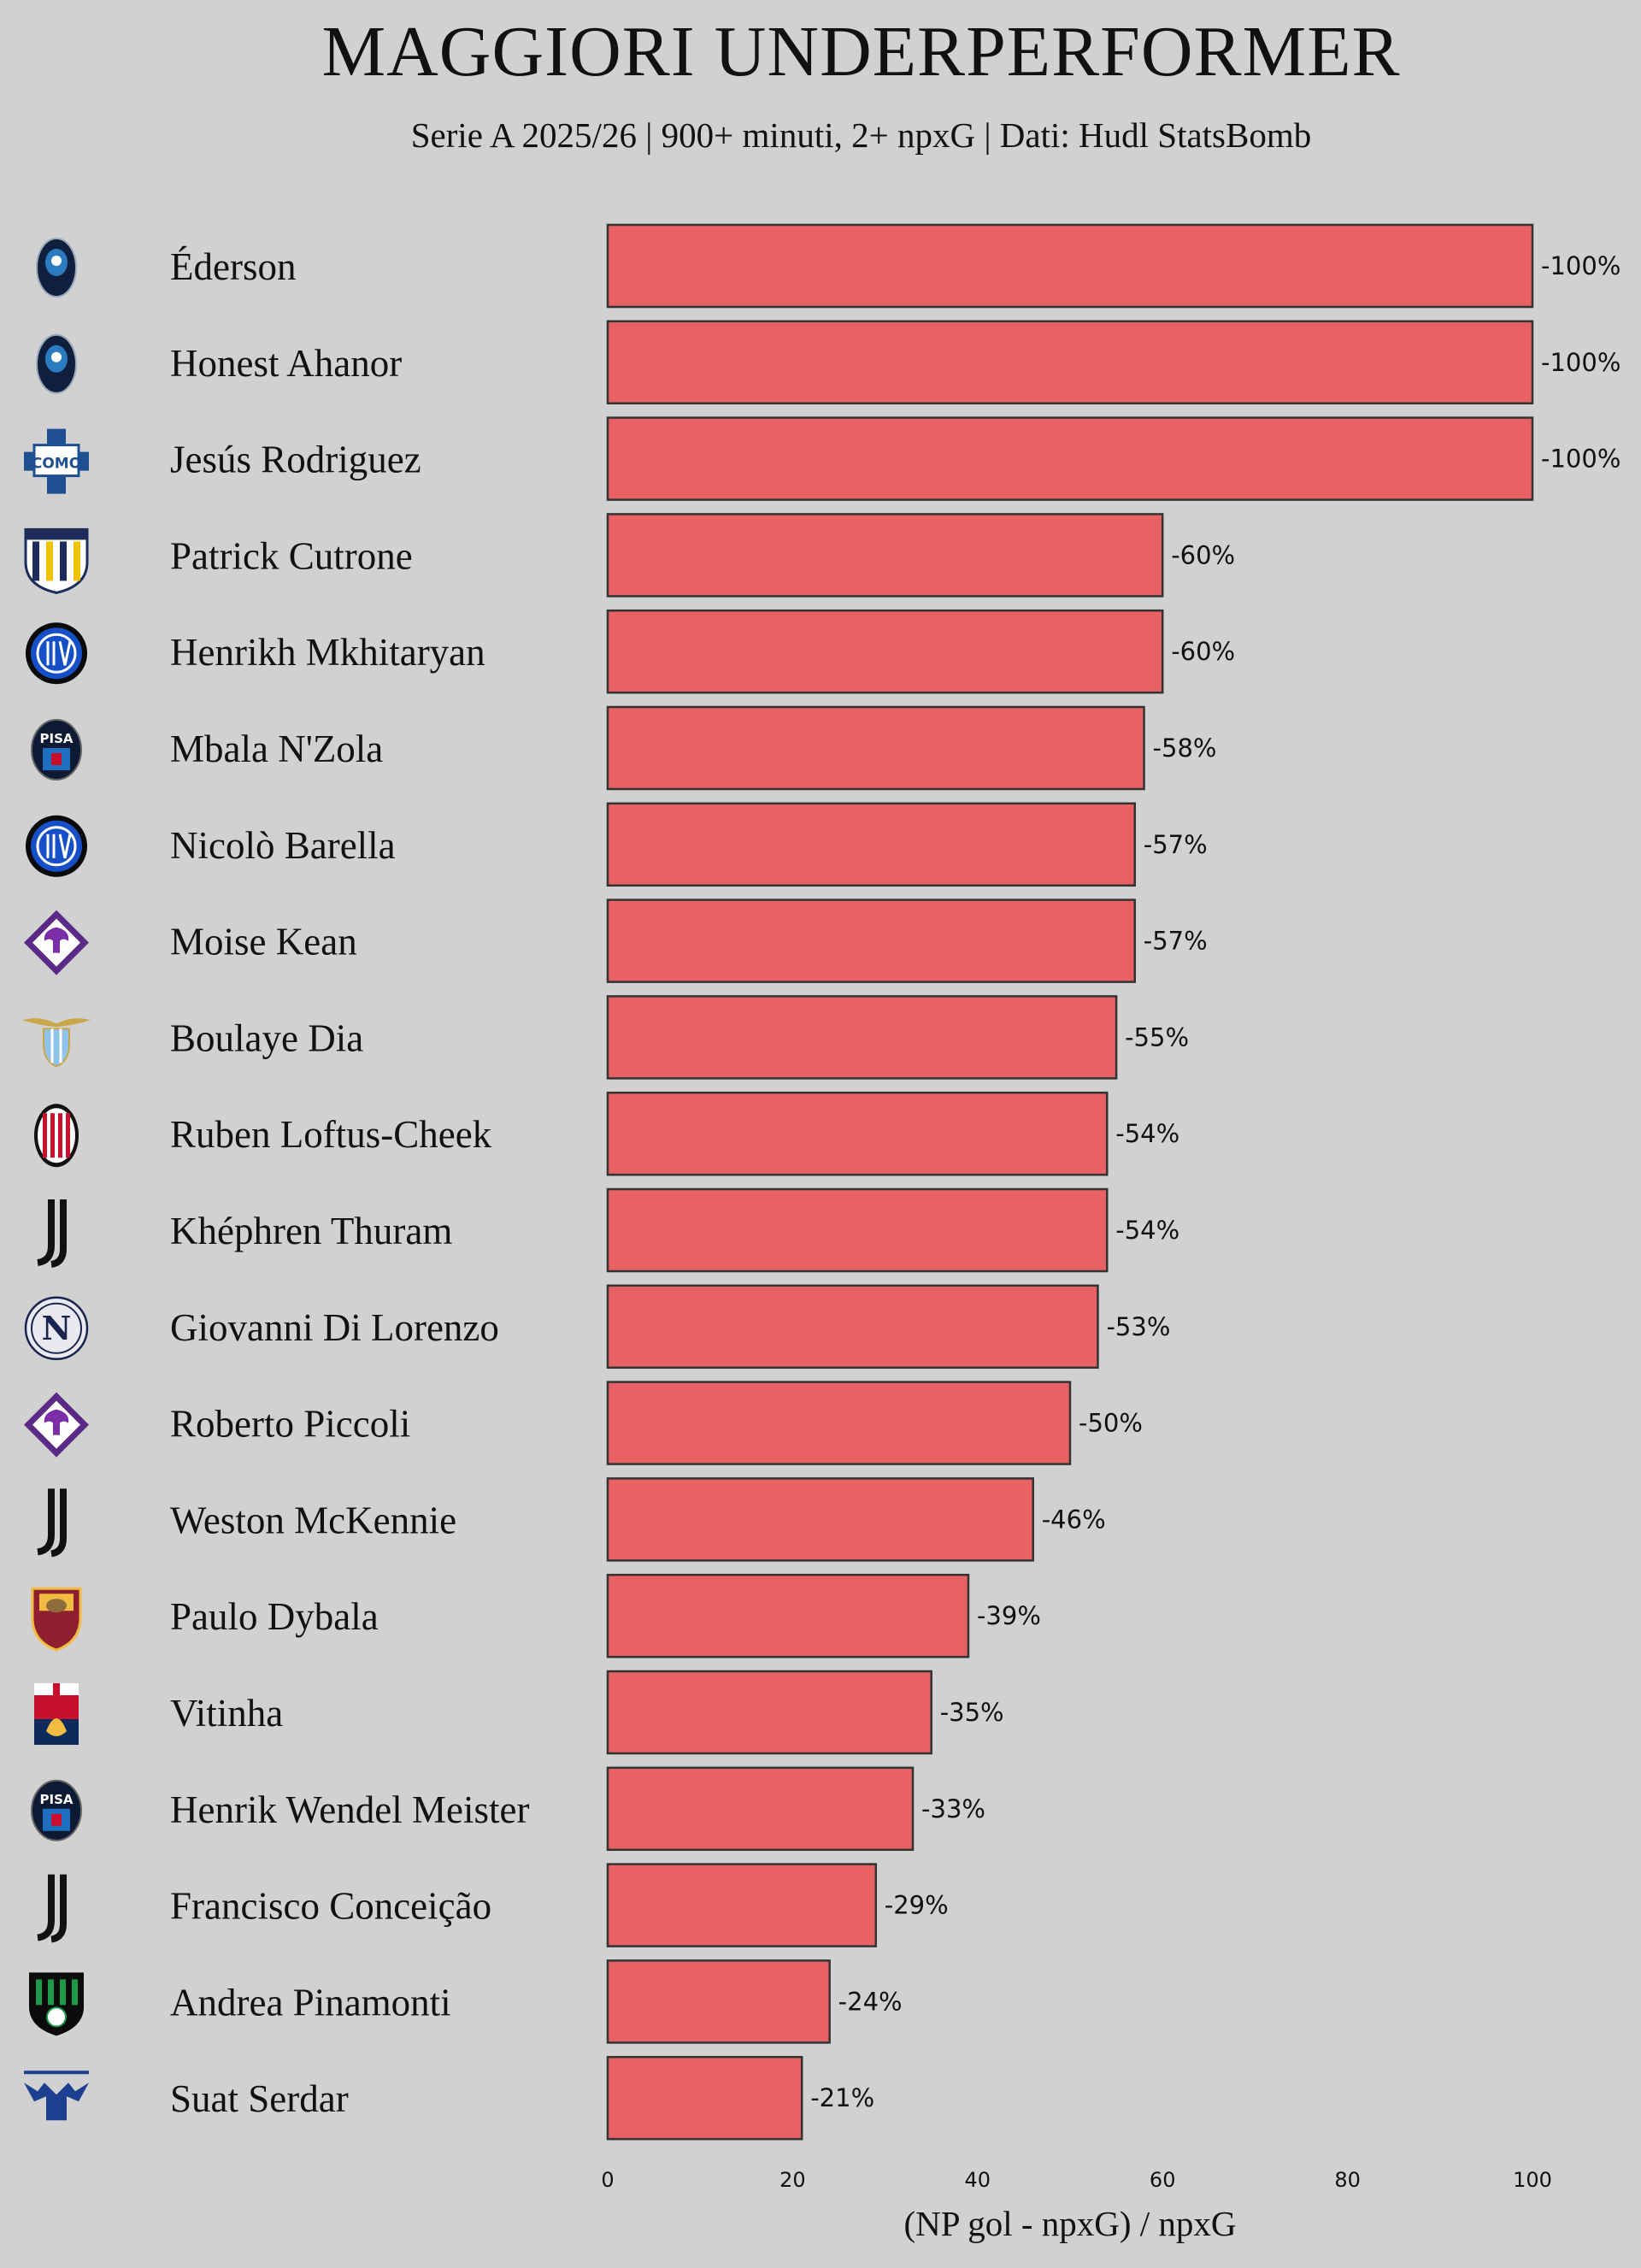 This screenshot has width=1641, height=2268. I want to click on player-name: Andrea Pinamonti, so click(310, 2002).